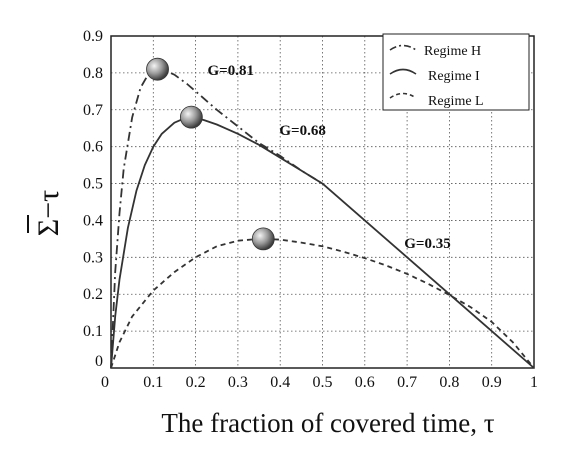 The width and height of the screenshot is (581, 459). I want to click on legend-label-regime-h: Regime H, so click(452, 51).